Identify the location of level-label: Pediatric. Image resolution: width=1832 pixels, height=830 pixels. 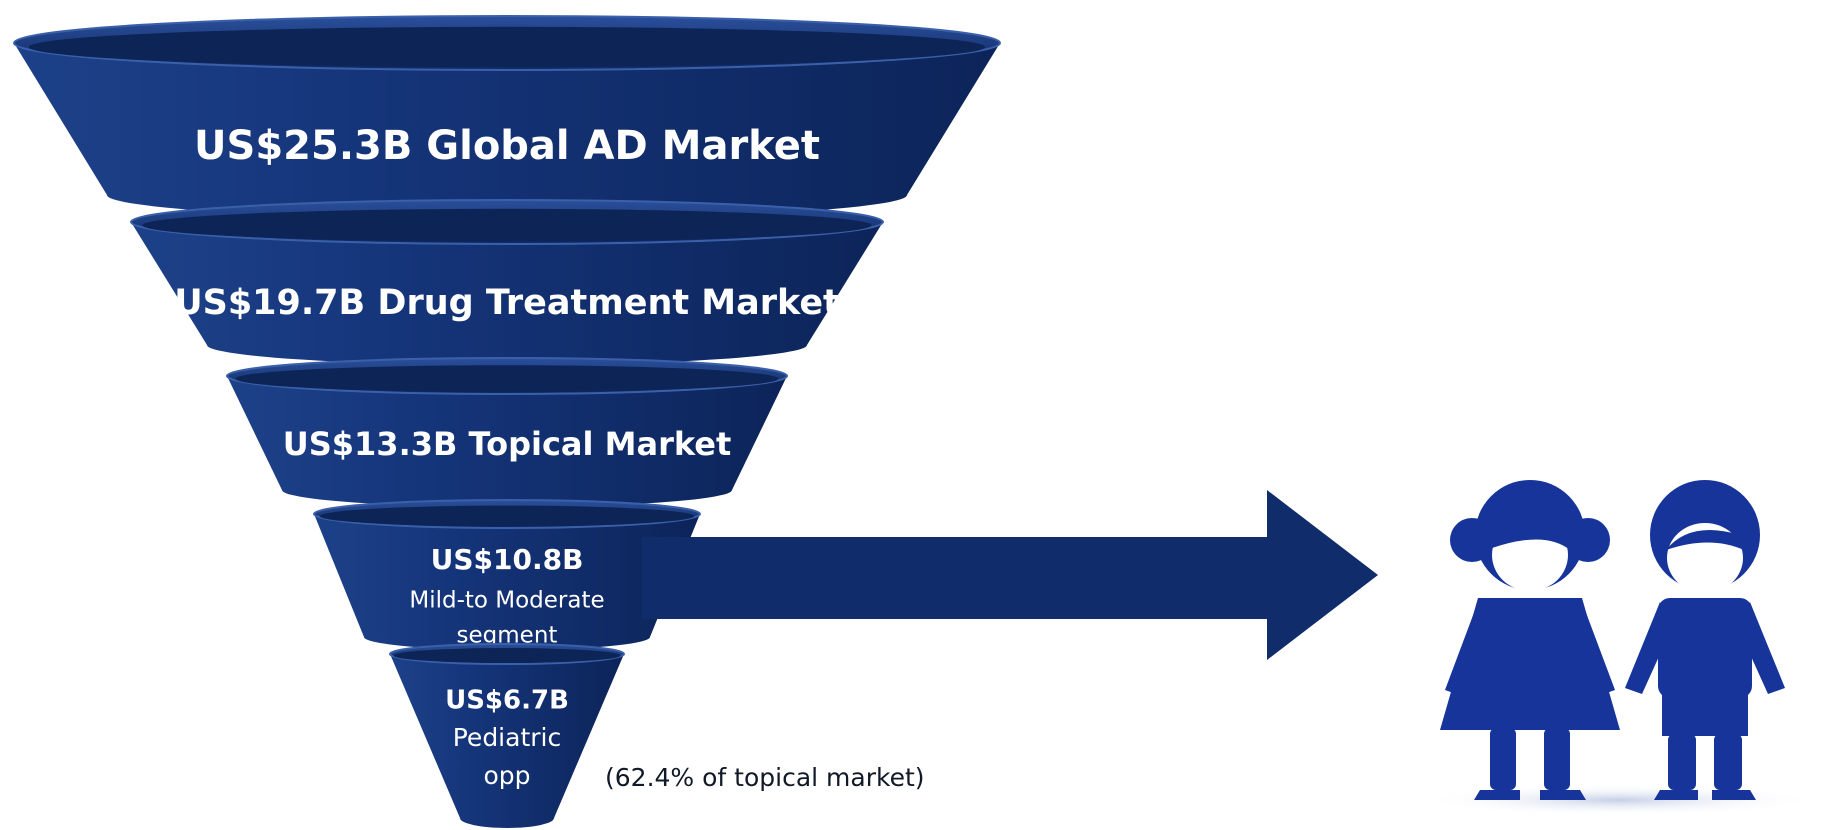
(507, 737).